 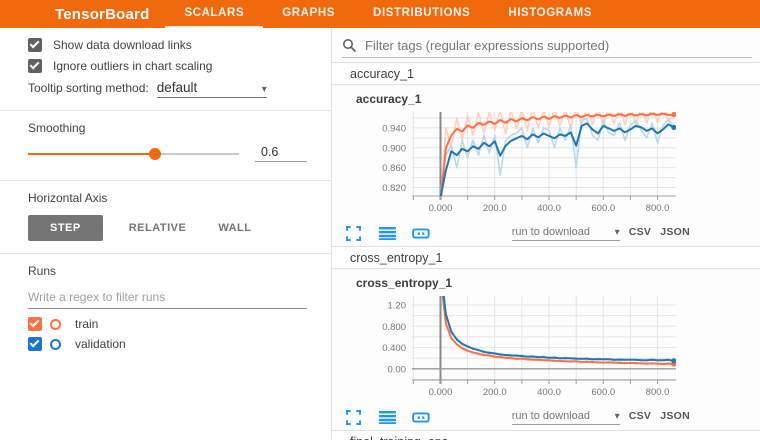 I want to click on app-title: TensorBoard, so click(x=102, y=14).